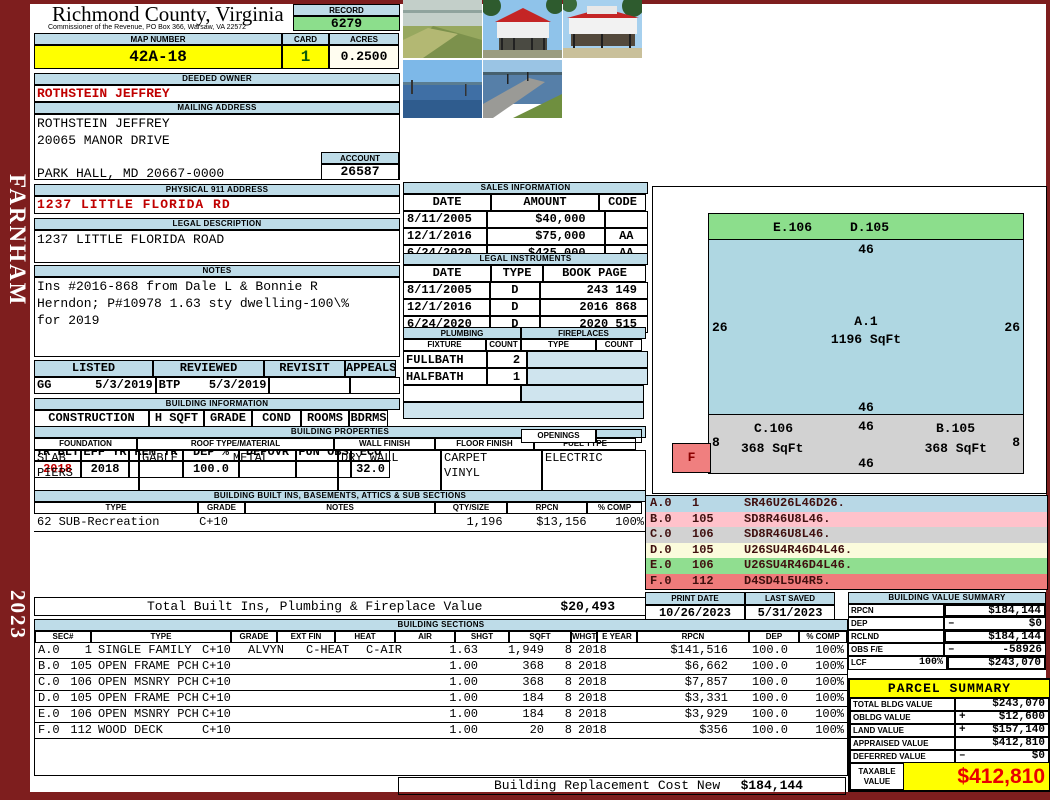  What do you see at coordinates (774, 428) in the screenshot?
I see `sketch-section-c106: C.106` at bounding box center [774, 428].